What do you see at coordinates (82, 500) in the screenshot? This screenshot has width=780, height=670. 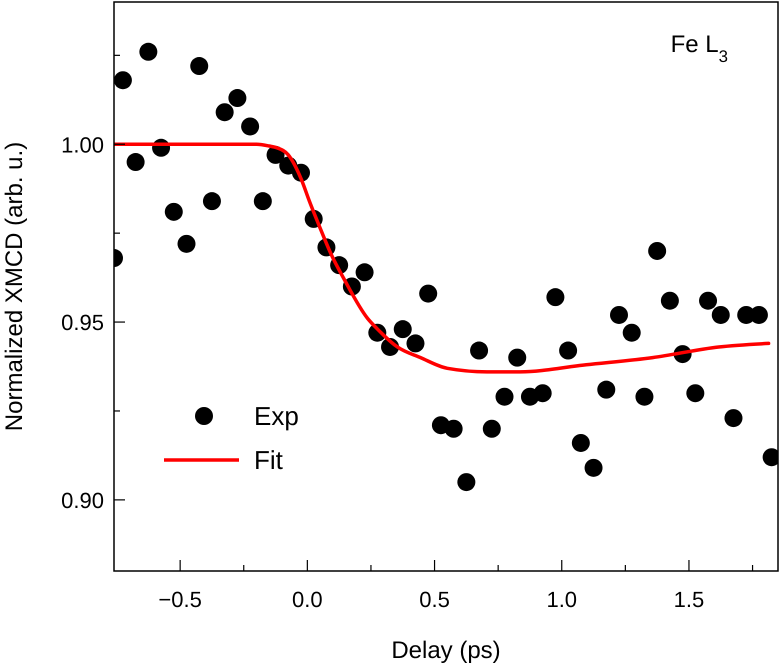 I see `y-tick-label: 0.90` at bounding box center [82, 500].